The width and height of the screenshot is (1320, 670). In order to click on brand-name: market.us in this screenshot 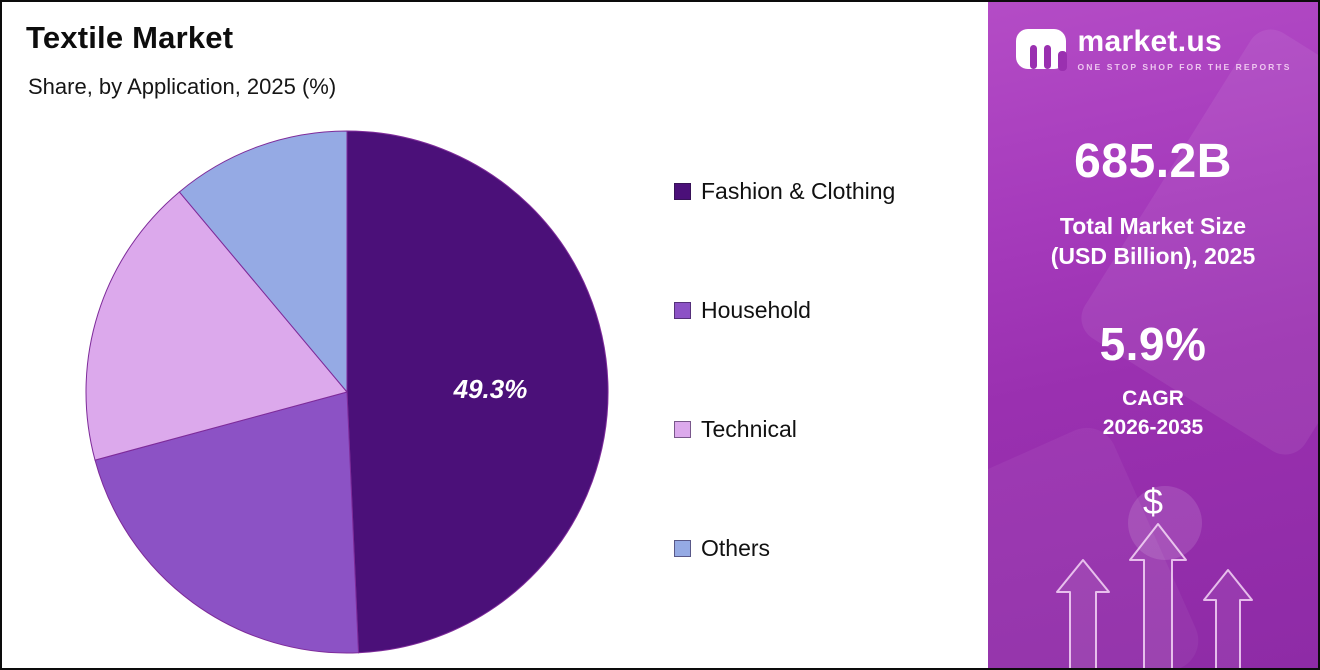, I will do `click(1149, 41)`.